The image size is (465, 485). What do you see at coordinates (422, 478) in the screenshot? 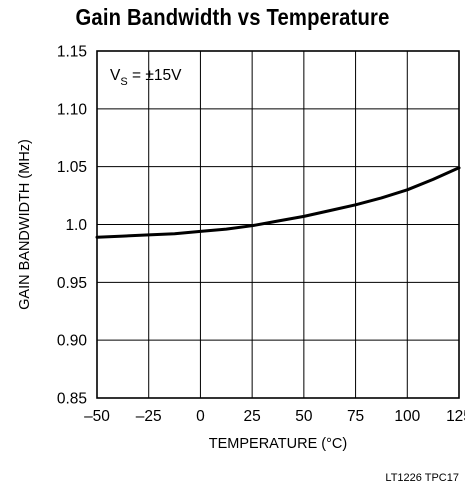
I see `figure-code: LT1226 TPC17` at bounding box center [422, 478].